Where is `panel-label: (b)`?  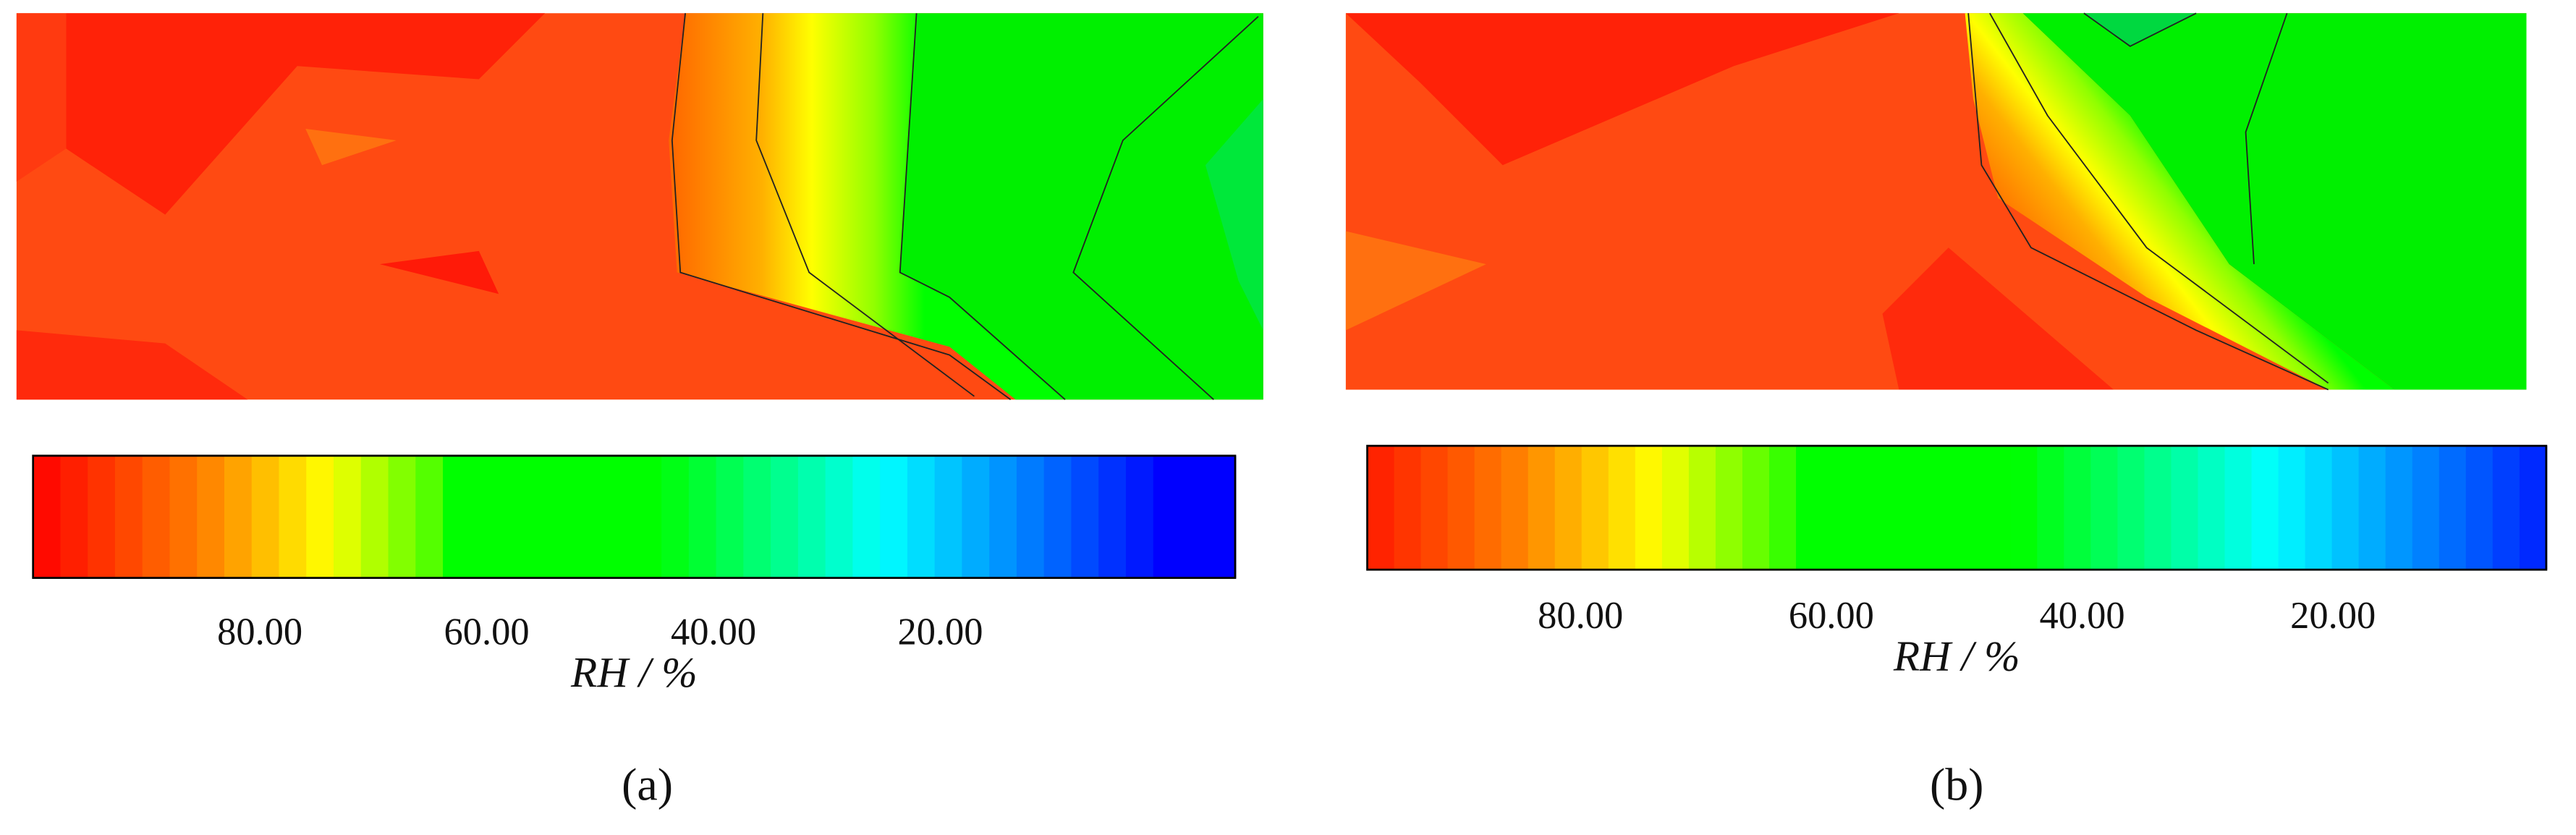 panel-label: (b) is located at coordinates (1956, 784).